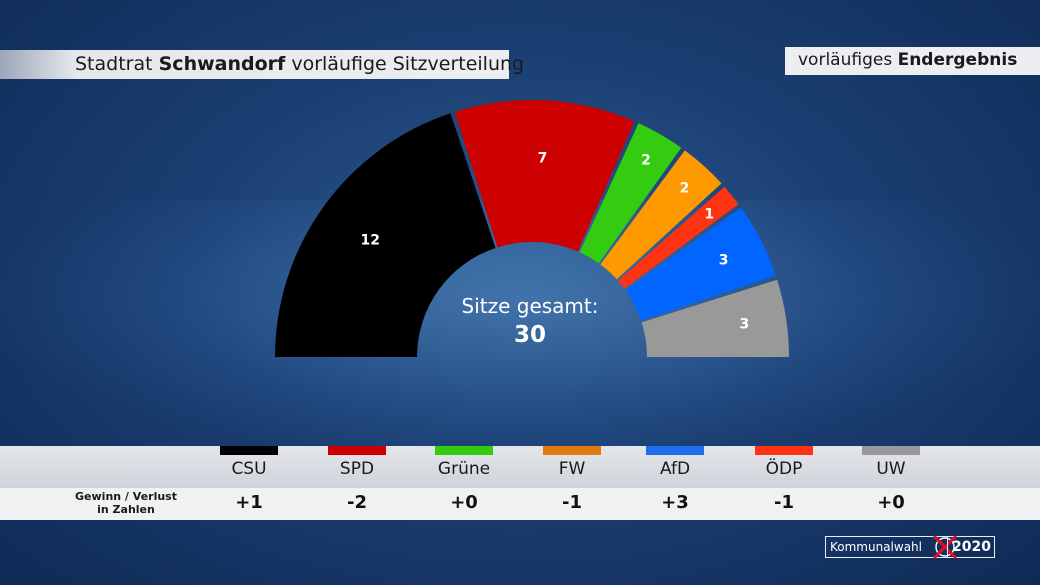 The image size is (1040, 585). Describe the element at coordinates (249, 469) in the screenshot. I see `legend-party-csu: CSU` at that location.